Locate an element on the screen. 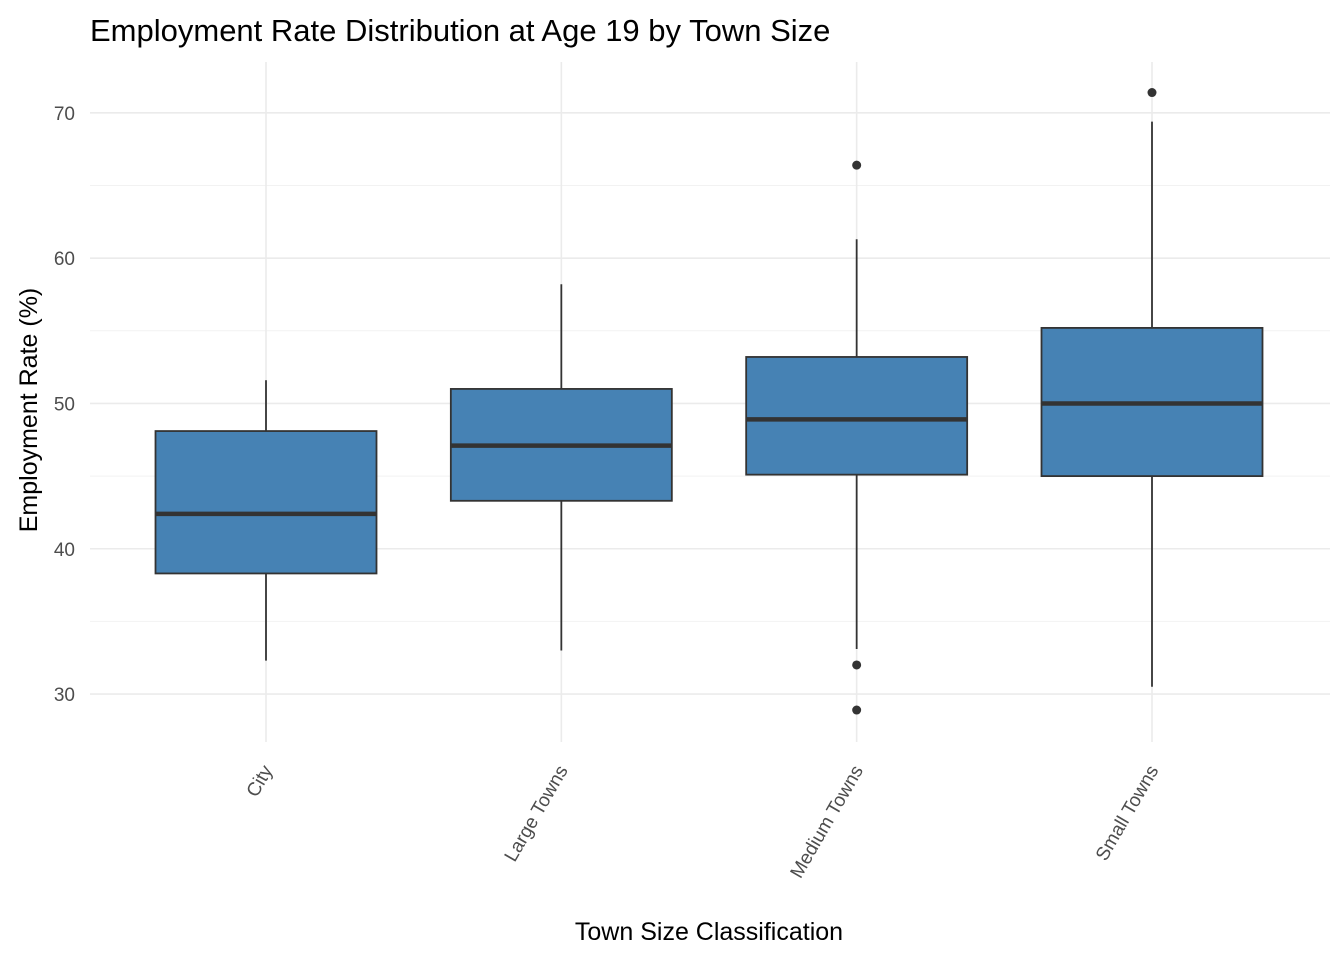  box-city is located at coordinates (266, 520).